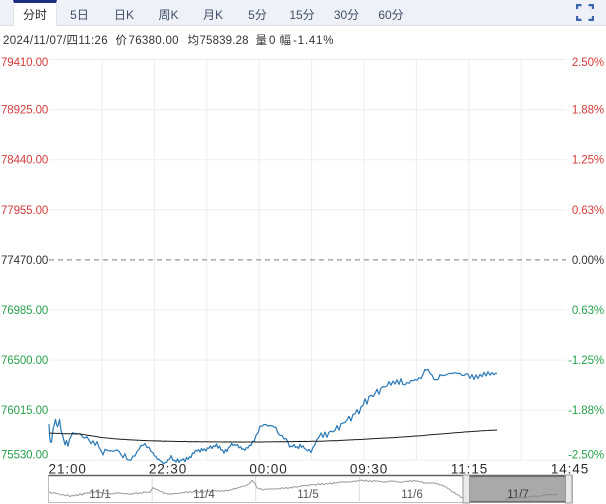 Image resolution: width=606 pixels, height=504 pixels. What do you see at coordinates (24, 311) in the screenshot?
I see `svg-text: 76985.00` at bounding box center [24, 311].